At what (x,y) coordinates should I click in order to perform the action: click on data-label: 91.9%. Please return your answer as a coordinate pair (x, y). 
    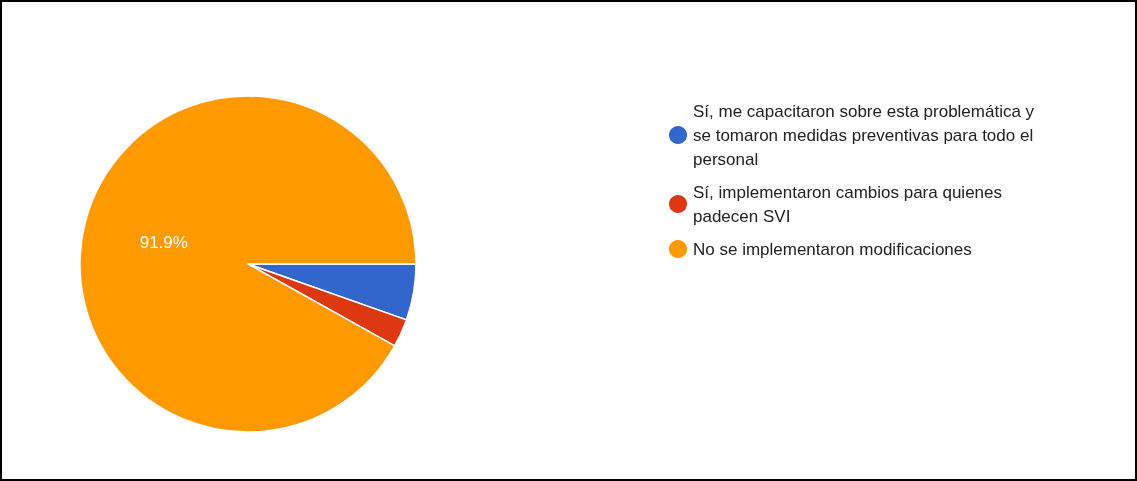
    Looking at the image, I should click on (163, 242).